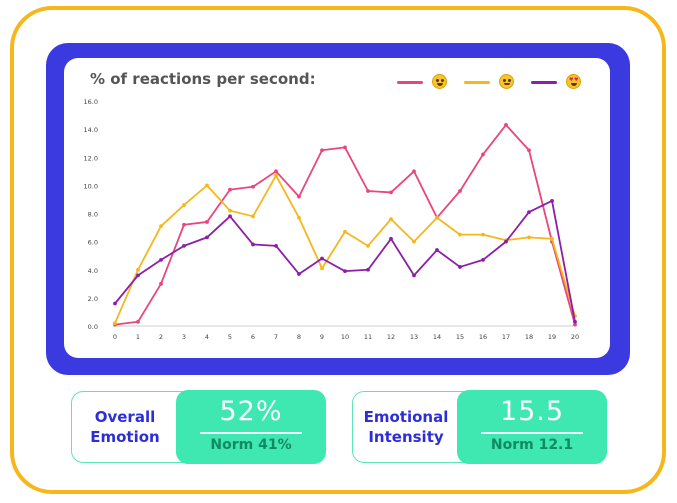 Image resolution: width=677 pixels, height=503 pixels. What do you see at coordinates (93, 215) in the screenshot?
I see `y-tick-label: 8.0` at bounding box center [93, 215].